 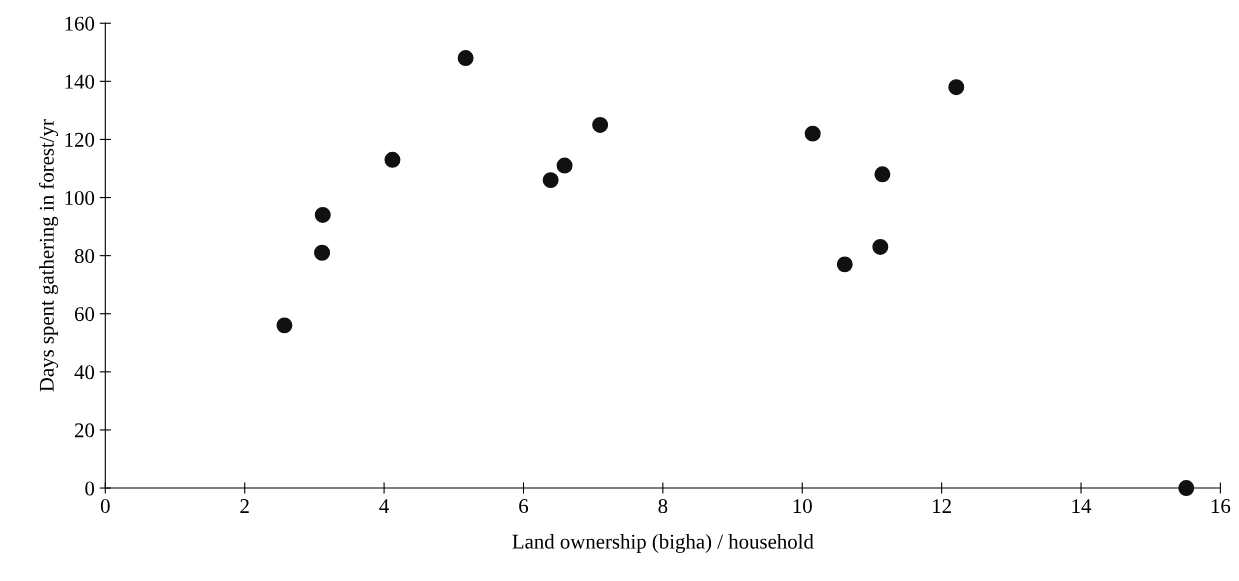 What do you see at coordinates (384, 506) in the screenshot?
I see `x-tick-label: 4` at bounding box center [384, 506].